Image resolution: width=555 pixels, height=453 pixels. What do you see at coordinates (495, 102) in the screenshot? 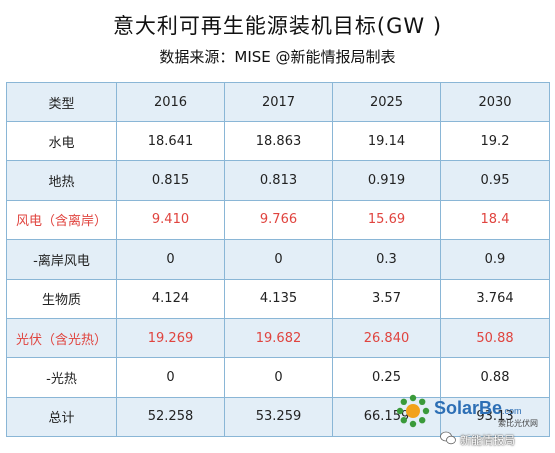
I see `header-cell: 2030` at bounding box center [495, 102].